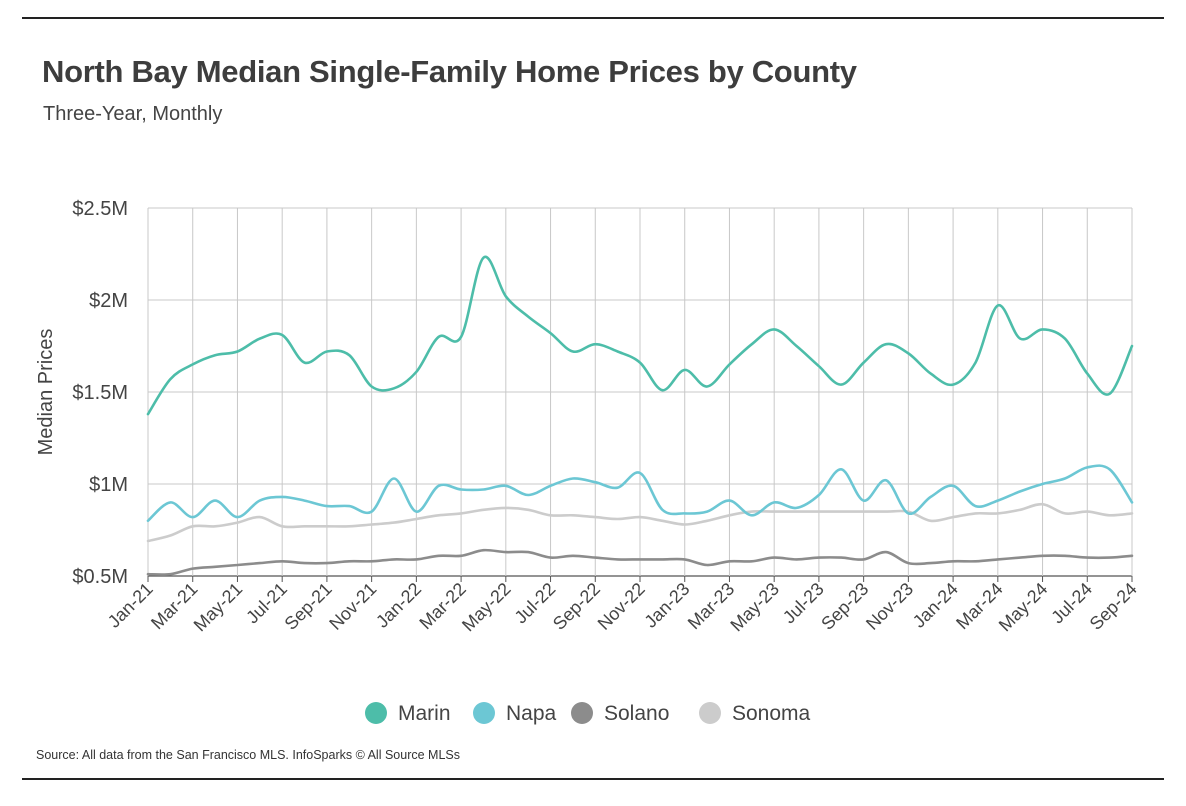  Describe the element at coordinates (133, 114) in the screenshot. I see `chart-subtitle: Three-Year, Monthly` at that location.